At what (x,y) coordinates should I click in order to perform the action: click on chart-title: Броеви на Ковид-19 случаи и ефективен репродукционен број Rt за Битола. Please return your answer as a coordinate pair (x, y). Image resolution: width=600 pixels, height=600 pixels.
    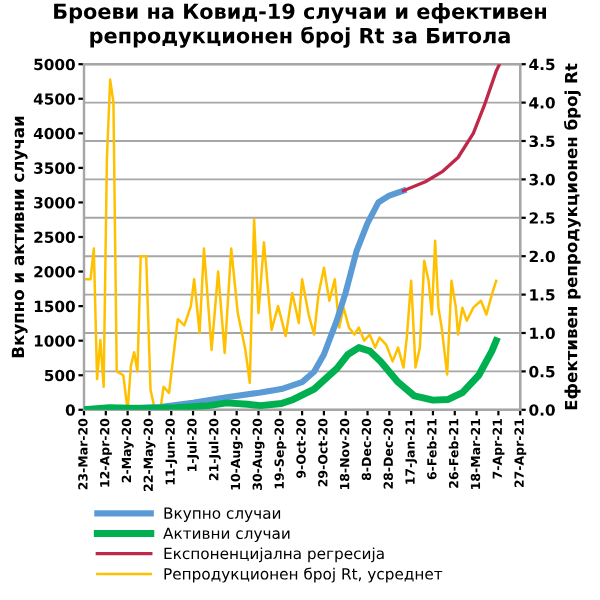
    Looking at the image, I should click on (300, 25).